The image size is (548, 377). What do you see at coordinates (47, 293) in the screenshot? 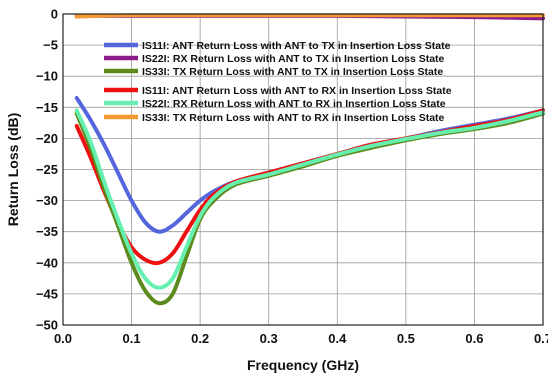
I see `y-tick-label: −45` at bounding box center [47, 293].